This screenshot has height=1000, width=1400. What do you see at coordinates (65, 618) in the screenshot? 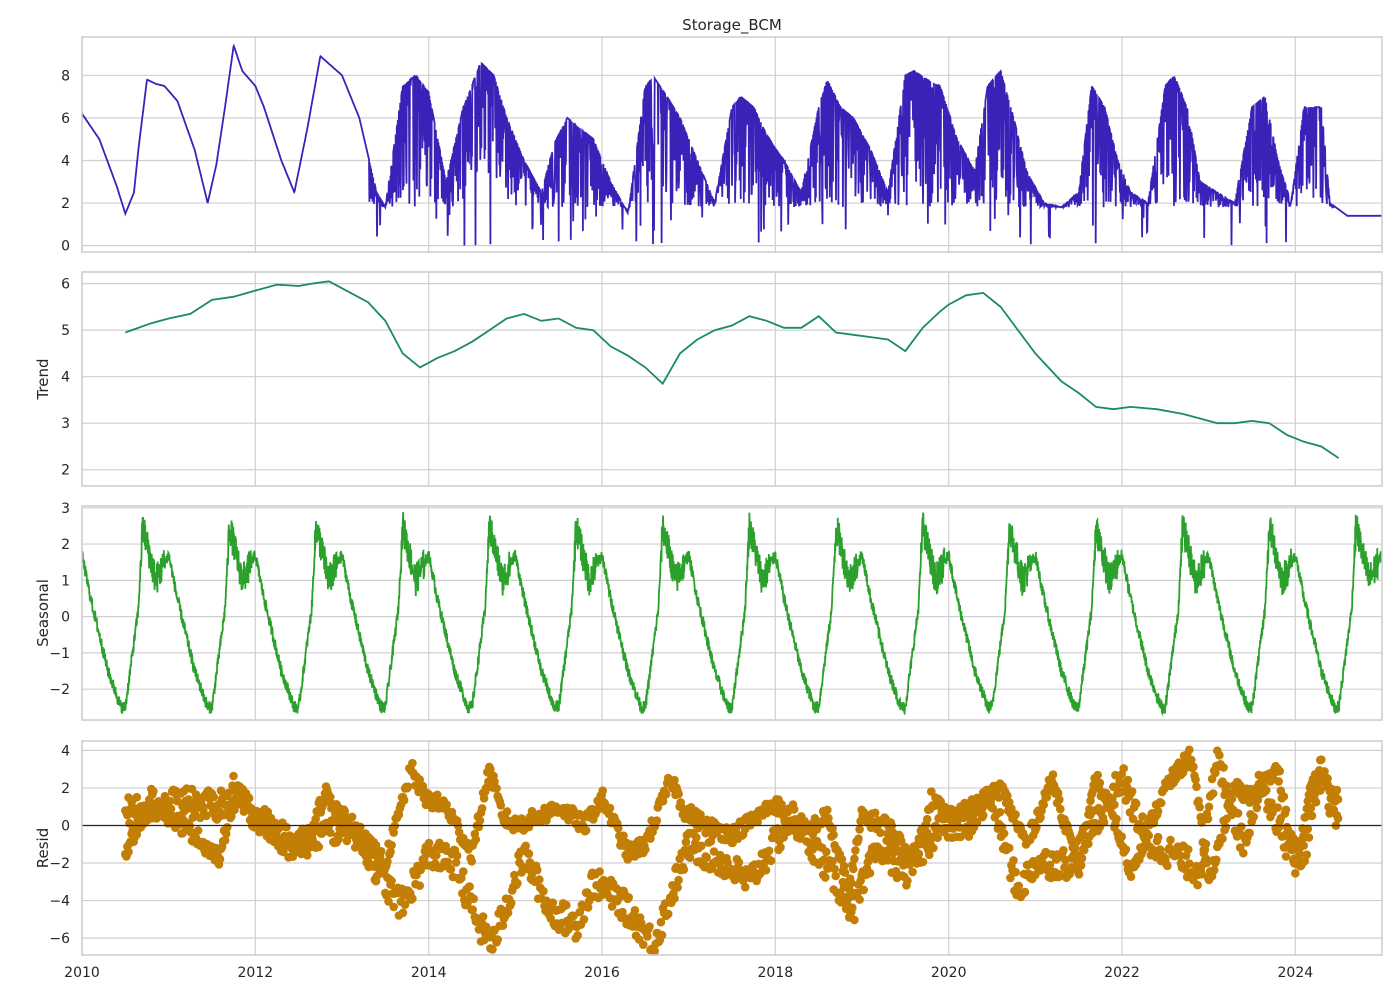
I see `y-tick-label: 0` at bounding box center [65, 618].